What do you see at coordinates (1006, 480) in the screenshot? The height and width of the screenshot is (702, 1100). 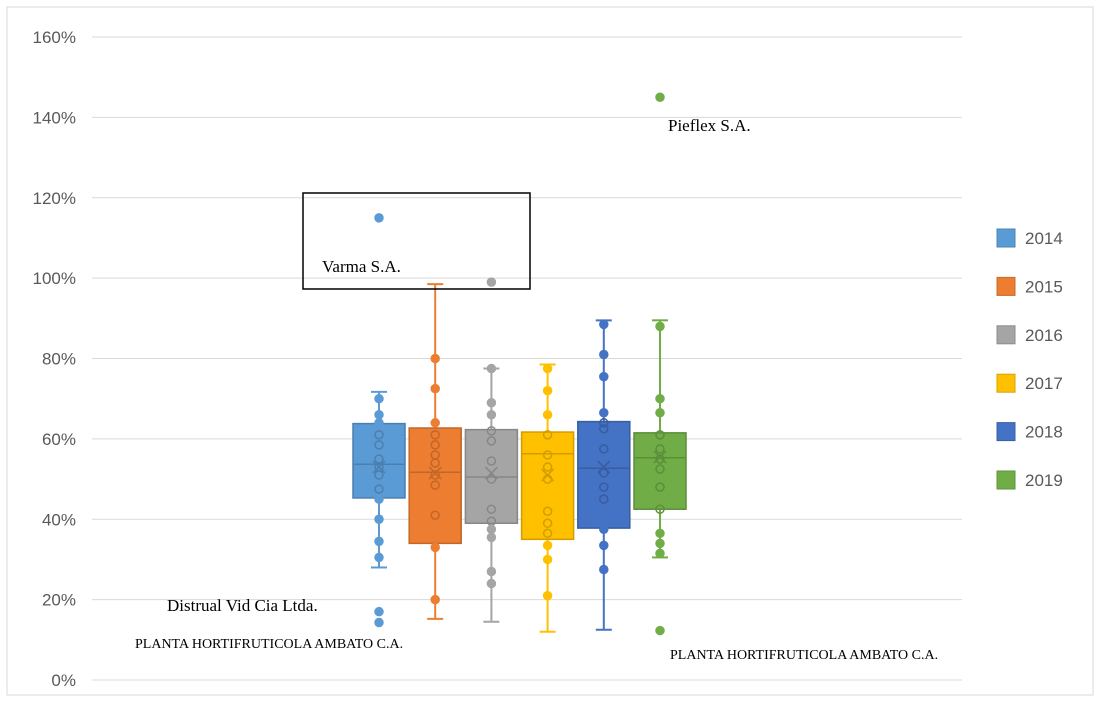 I see `legend-swatch-2019` at bounding box center [1006, 480].